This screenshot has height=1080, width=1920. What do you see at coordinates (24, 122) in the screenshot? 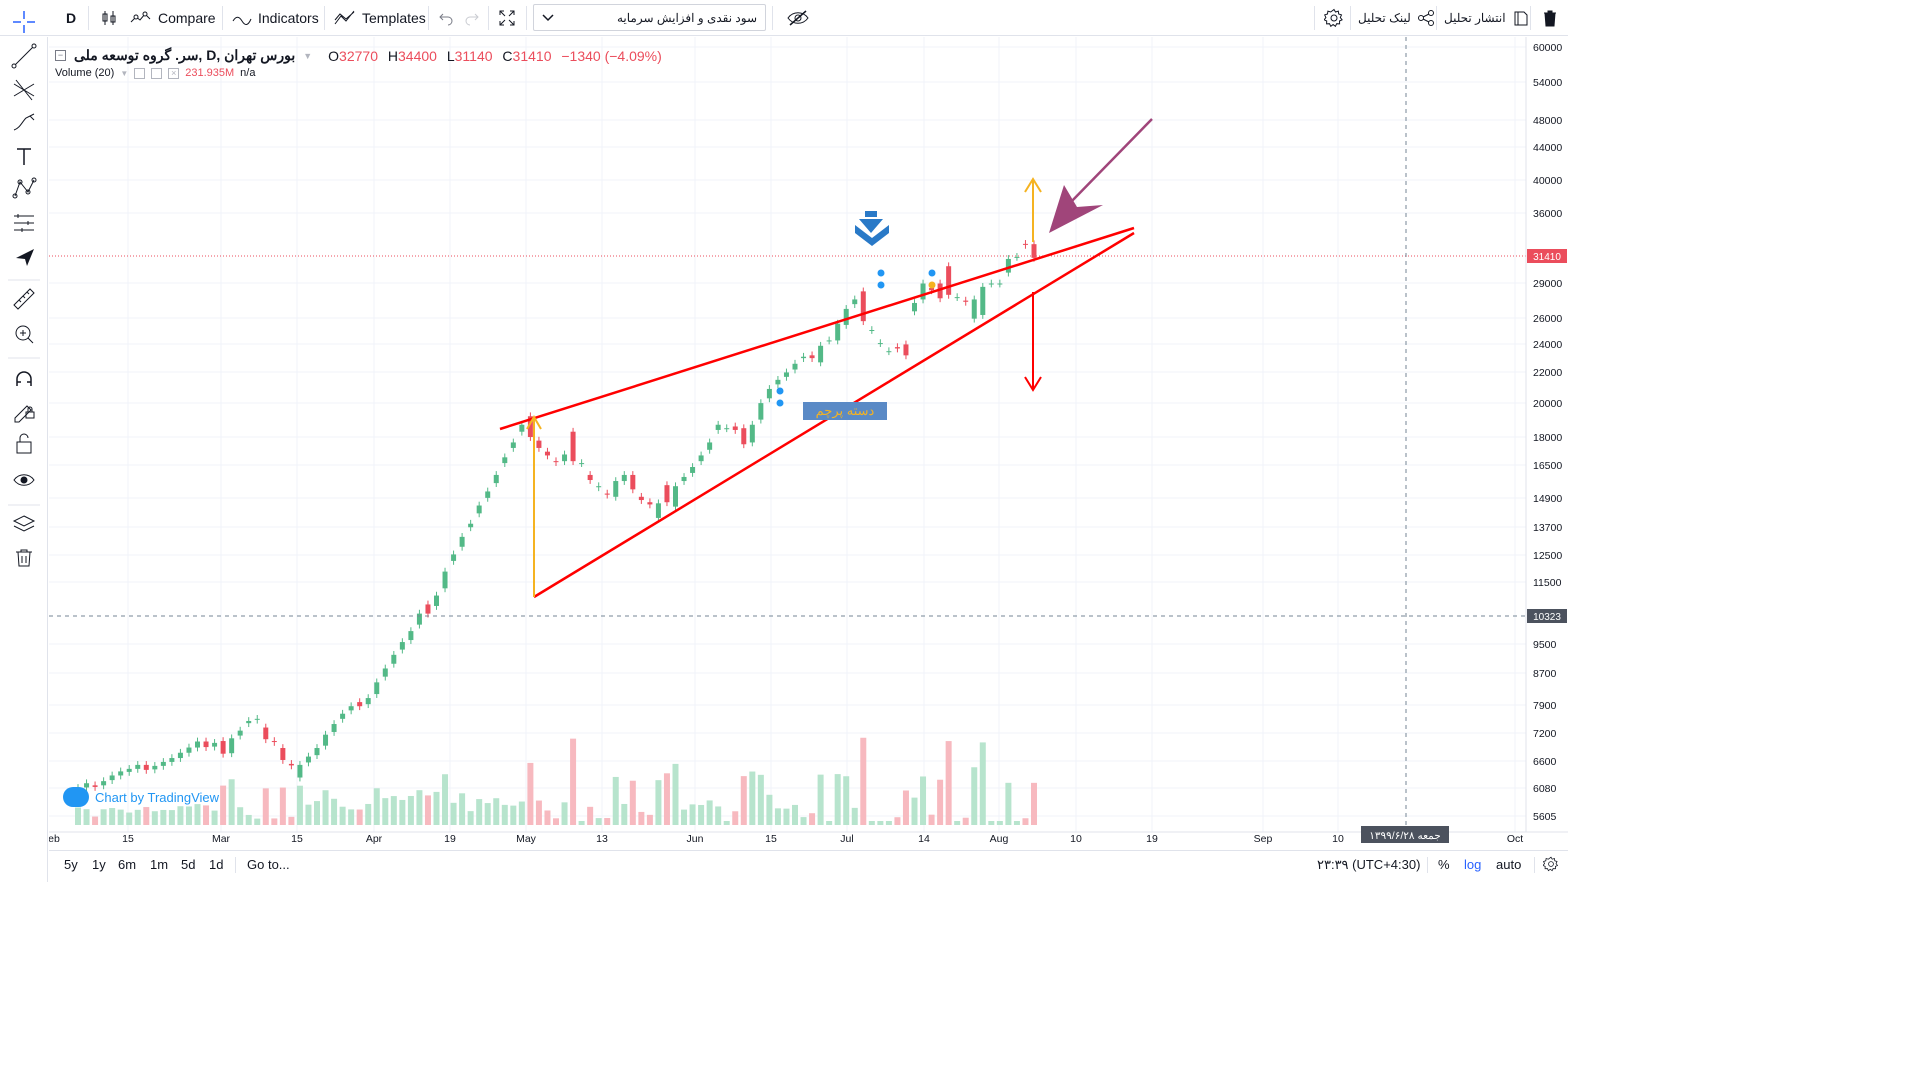
I see `brush-icon` at bounding box center [24, 122].